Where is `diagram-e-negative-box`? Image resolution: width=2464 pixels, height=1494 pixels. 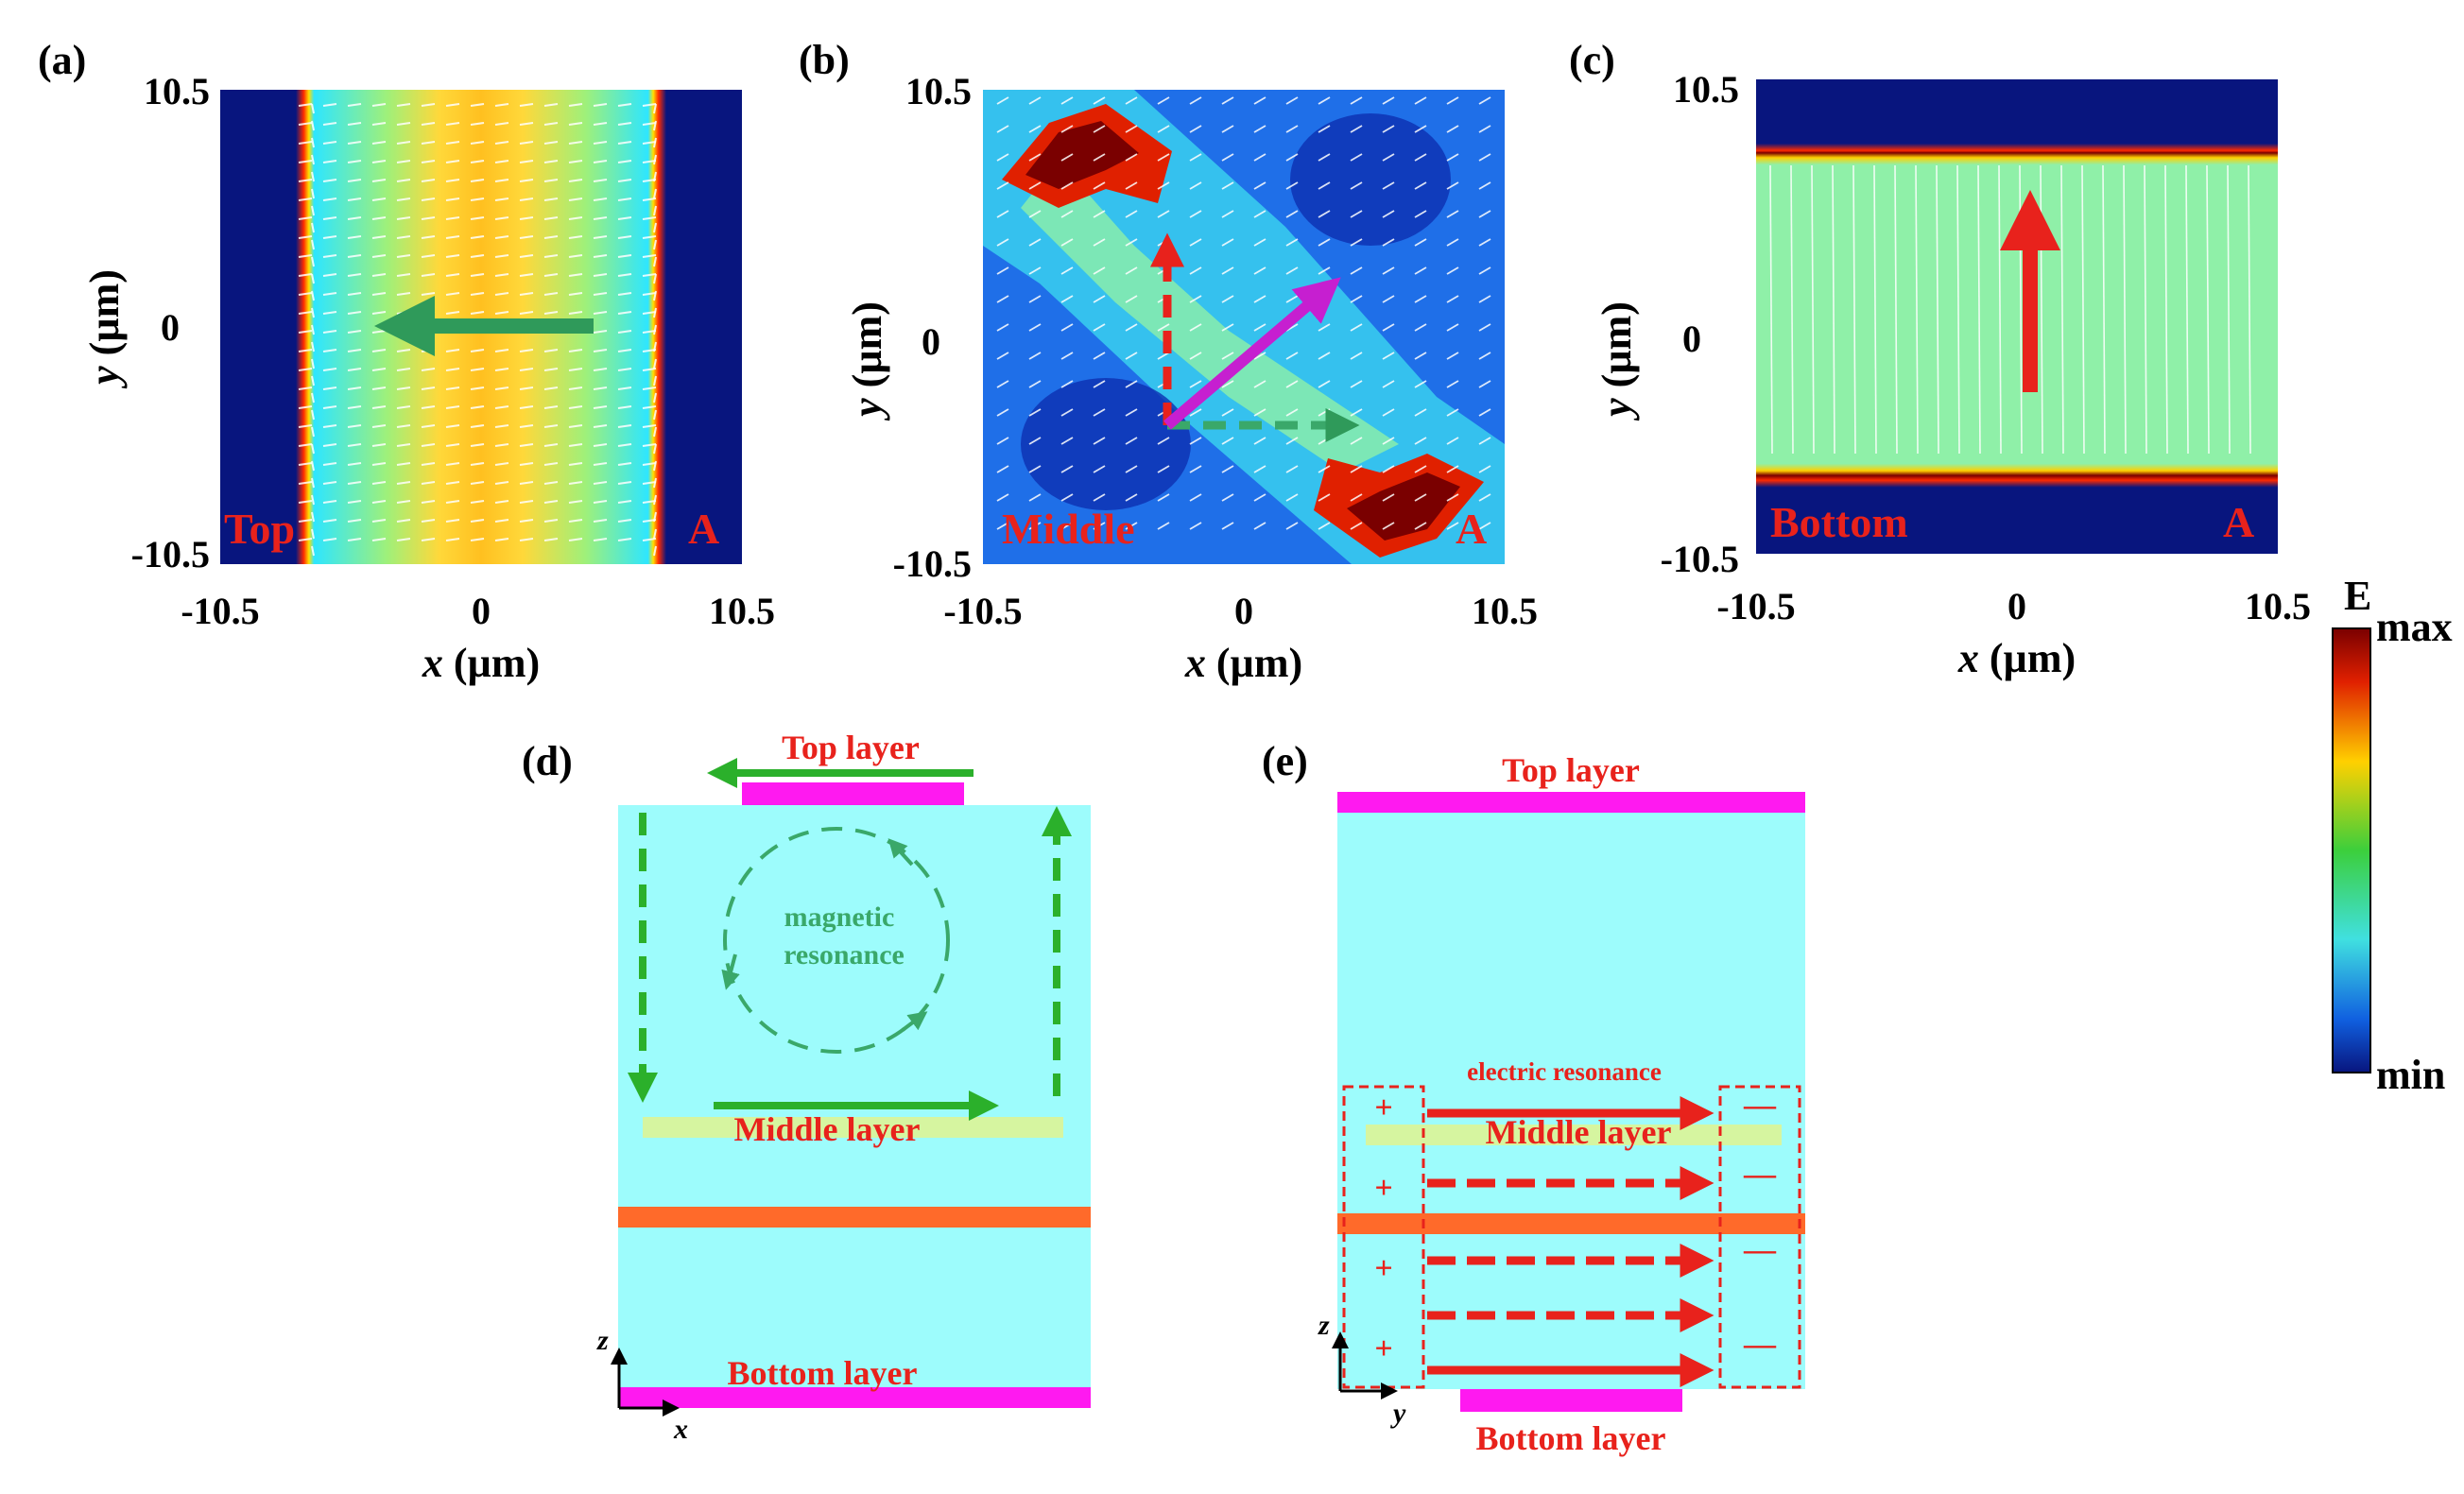 diagram-e-negative-box is located at coordinates (1759, 1237).